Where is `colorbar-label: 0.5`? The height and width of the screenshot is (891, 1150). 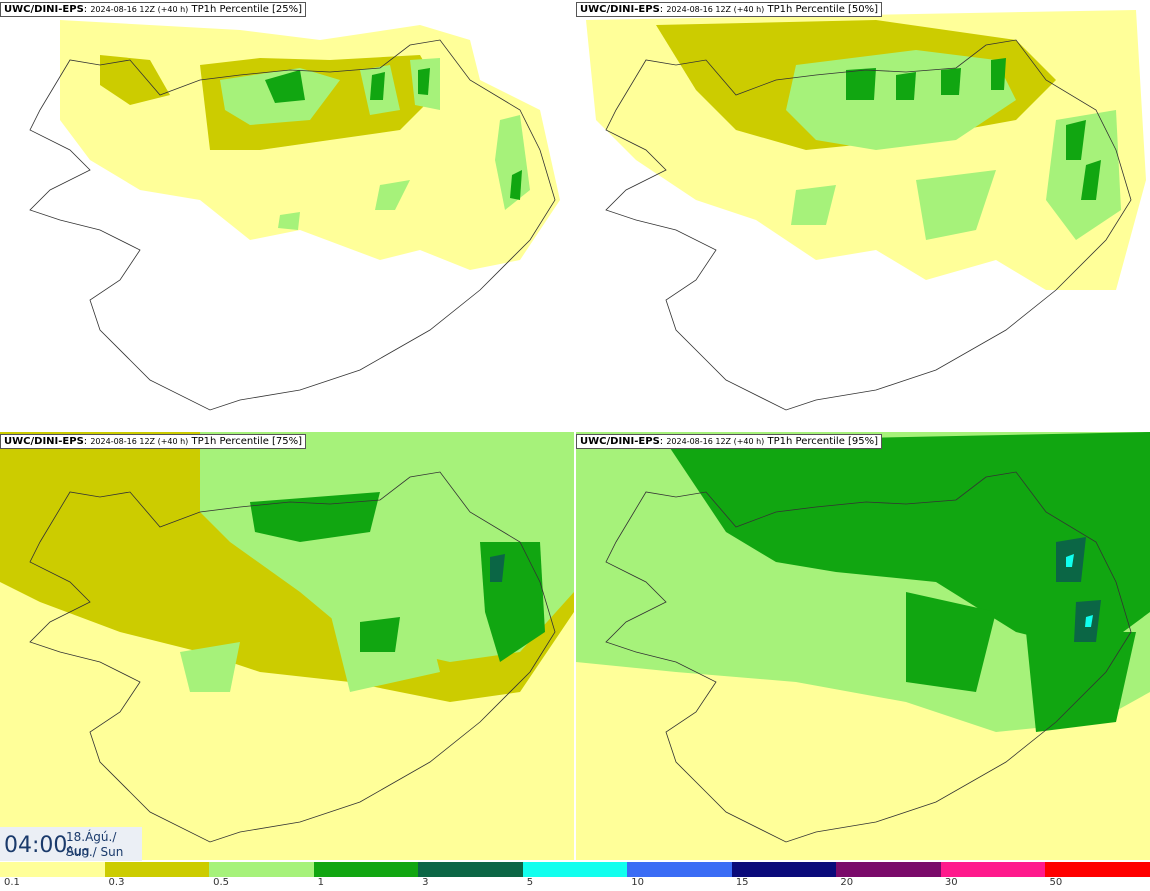 colorbar-label: 0.5 is located at coordinates (221, 882).